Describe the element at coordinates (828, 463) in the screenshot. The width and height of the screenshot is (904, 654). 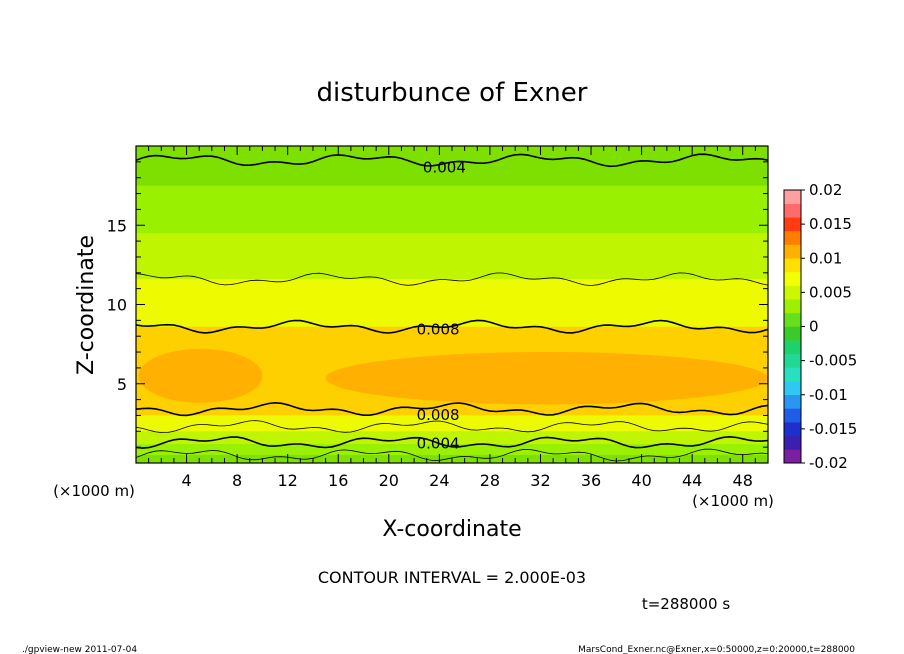
I see `colorbar-tick-label: -0.02` at that location.